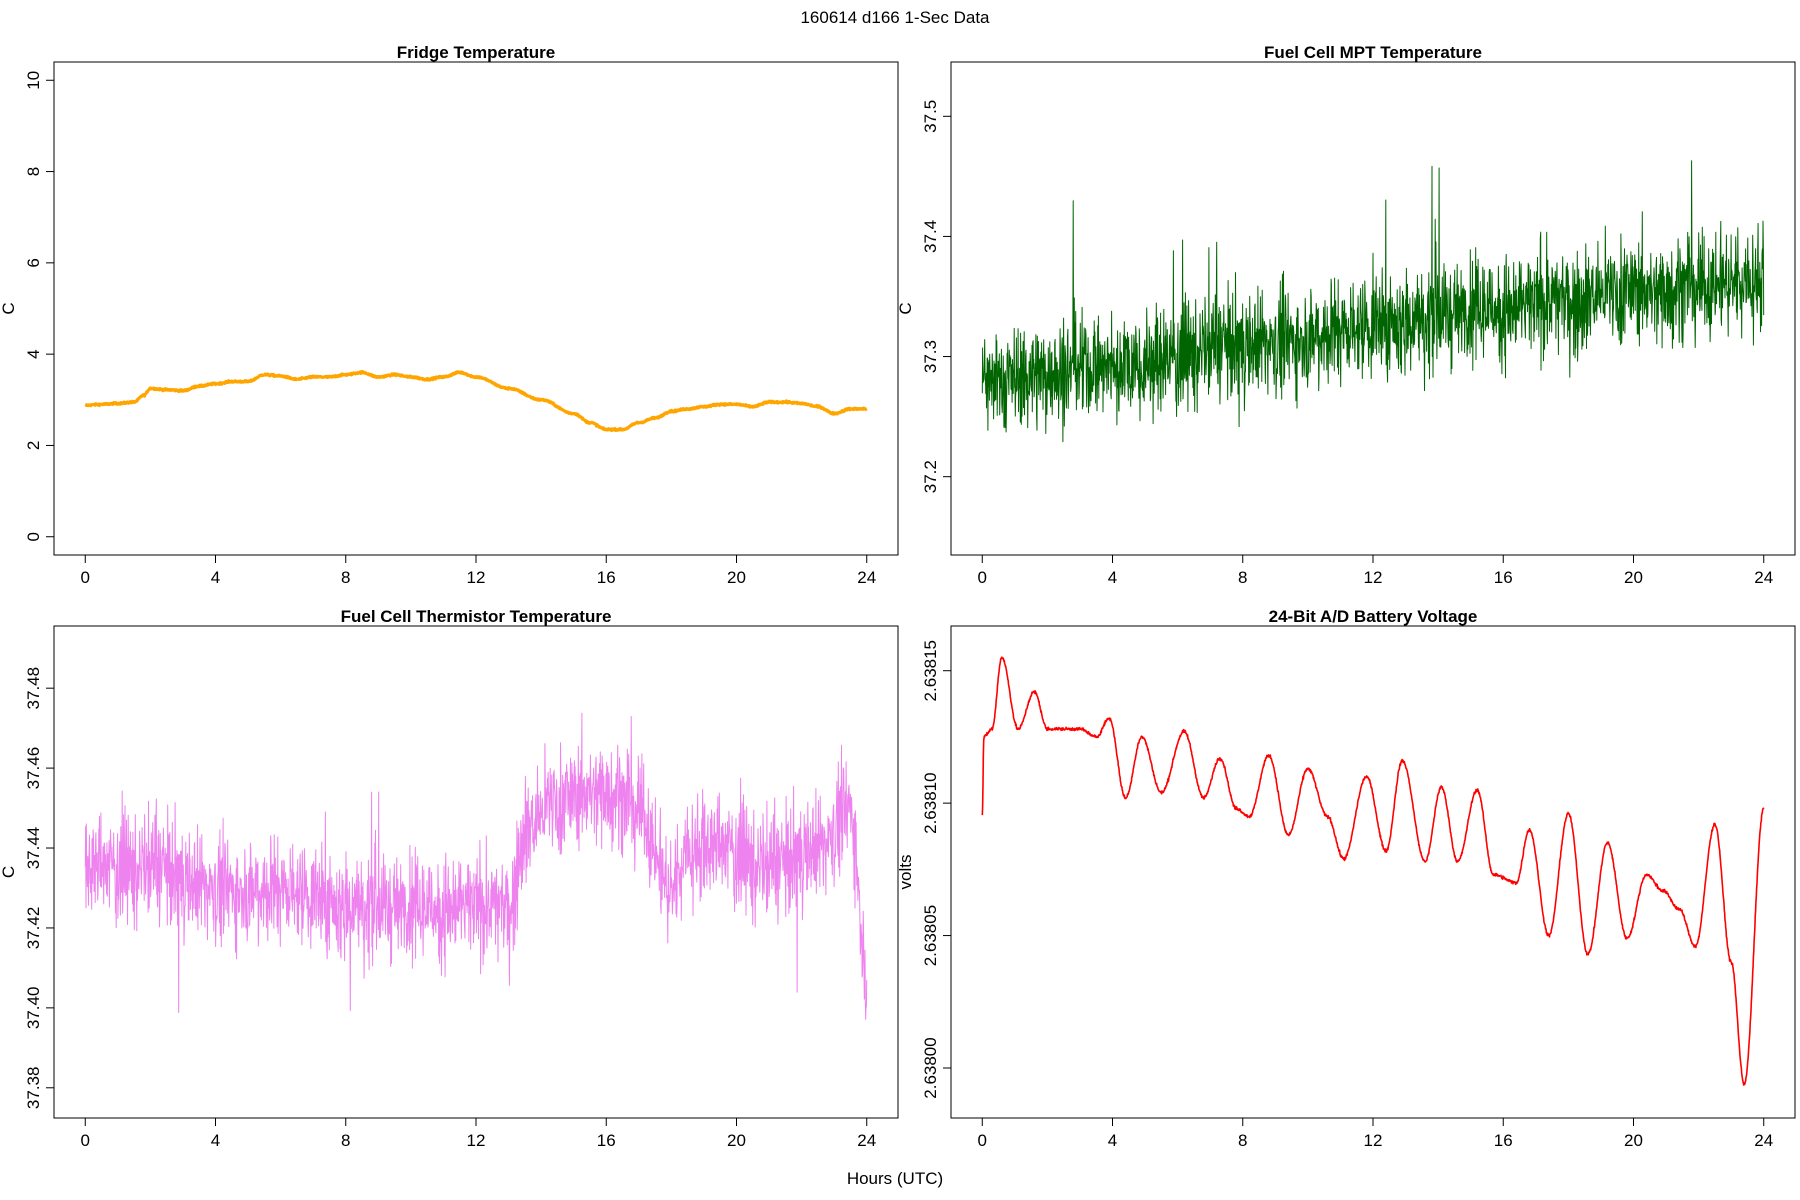  Describe the element at coordinates (930, 802) in the screenshot. I see `y-tick-label: 2.63810` at that location.